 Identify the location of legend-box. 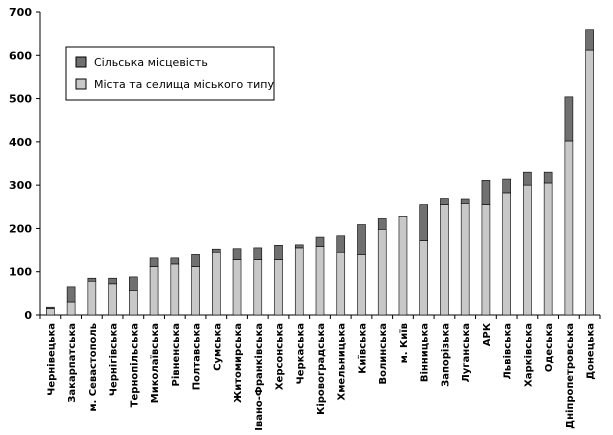
(170, 73).